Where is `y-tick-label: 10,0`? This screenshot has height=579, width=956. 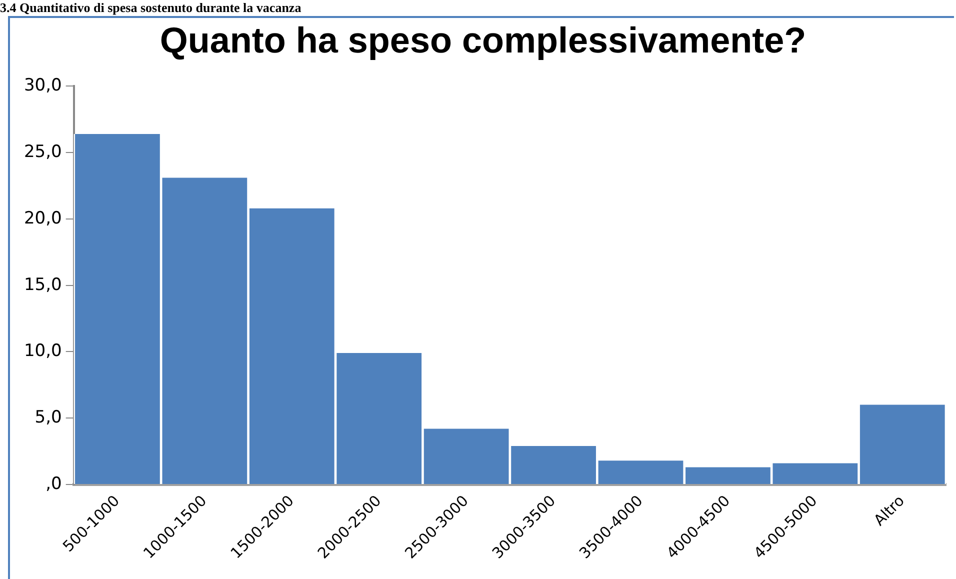
y-tick-label: 10,0 is located at coordinates (43, 351).